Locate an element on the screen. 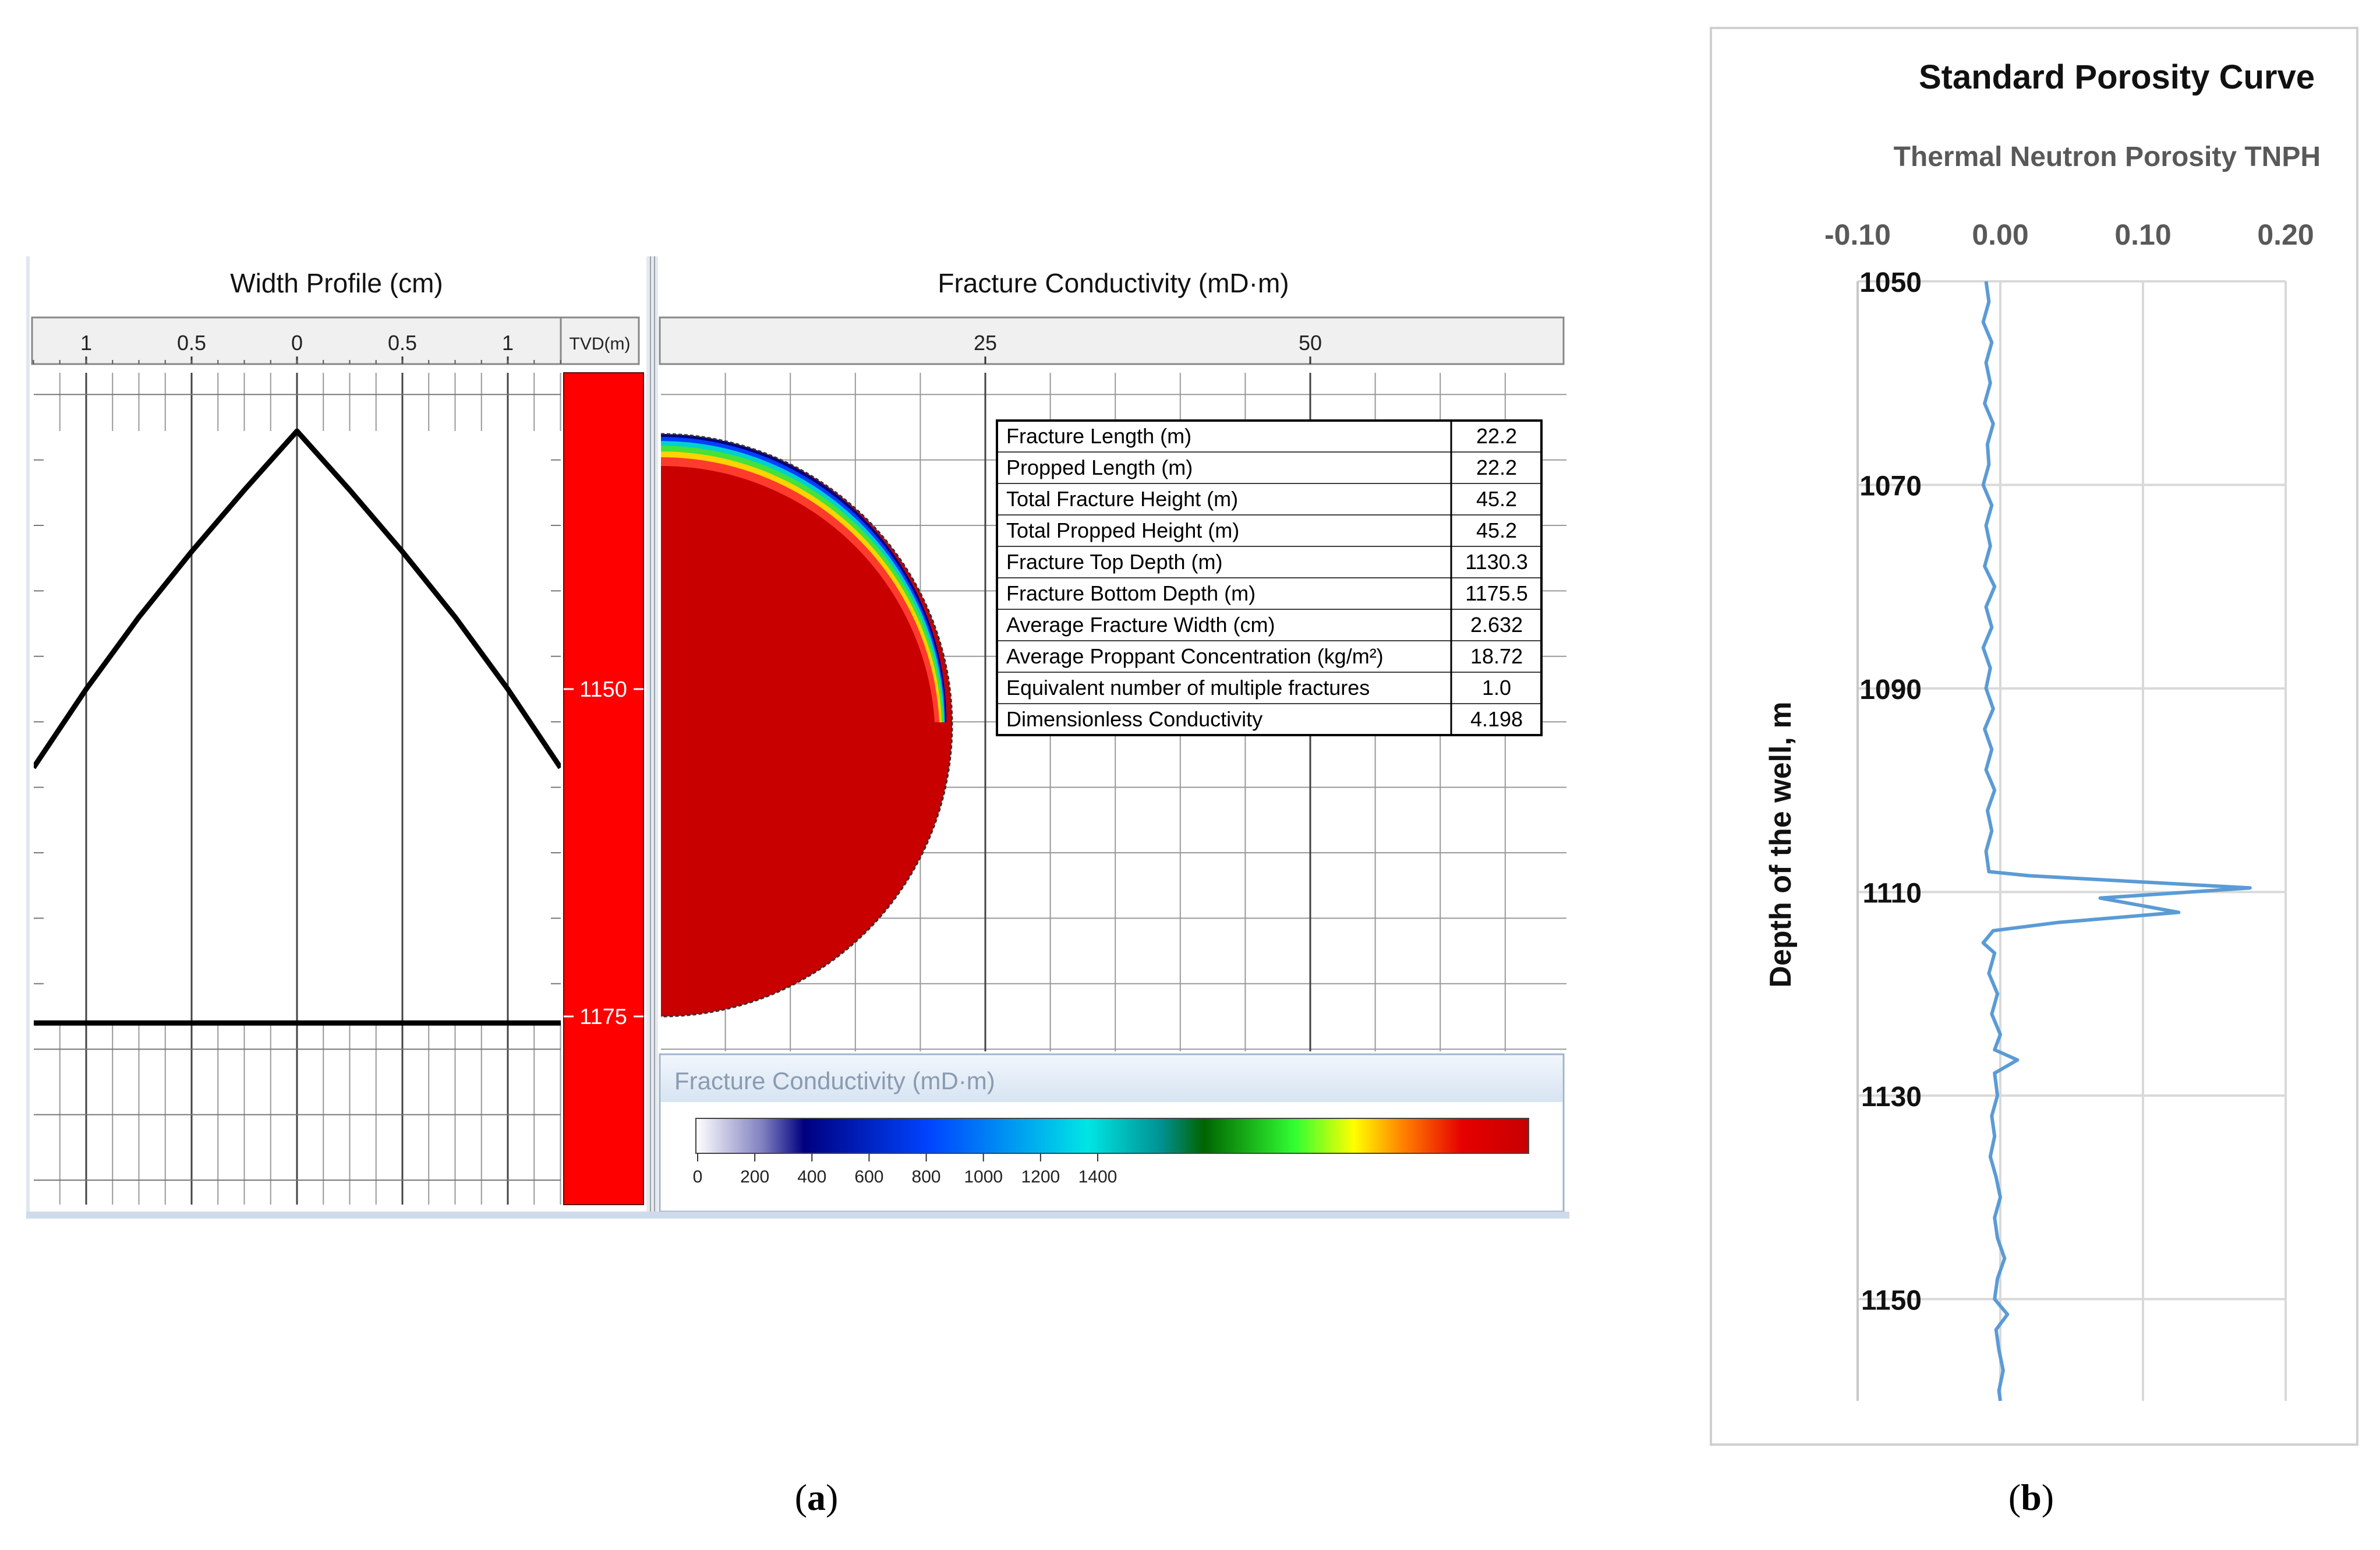 The height and width of the screenshot is (1550, 2380). porosity-y-tick-label: 1050 is located at coordinates (1890, 282).